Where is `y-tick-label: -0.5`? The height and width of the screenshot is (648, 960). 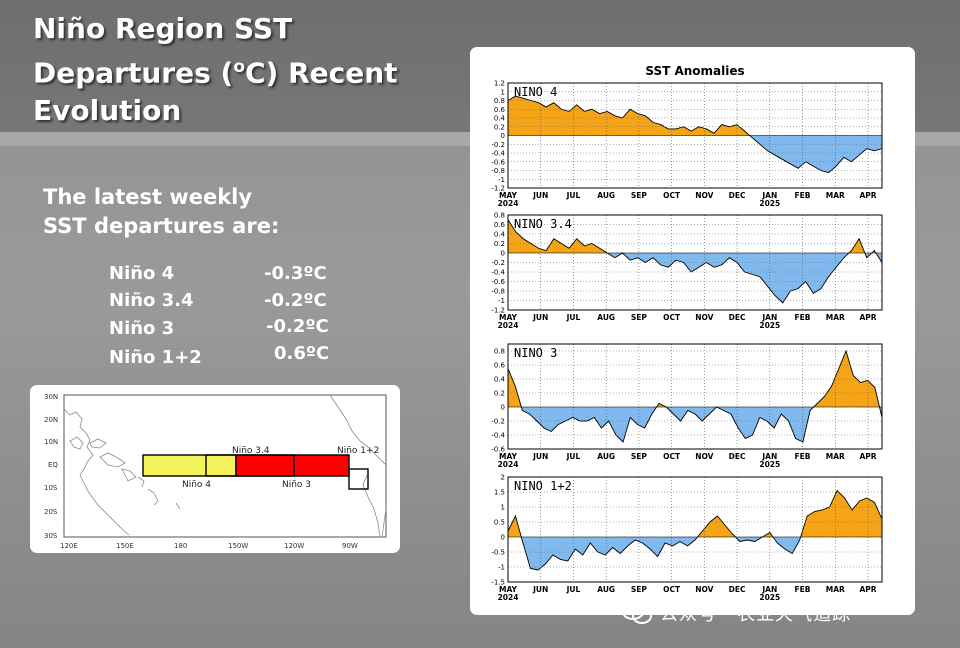
y-tick-label: -0.5 is located at coordinates (498, 553).